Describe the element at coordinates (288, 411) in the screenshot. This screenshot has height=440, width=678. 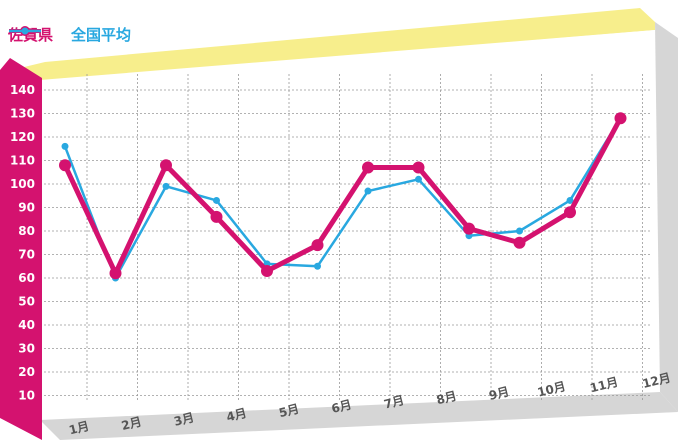
I see `x-tick-label: 5月` at that location.